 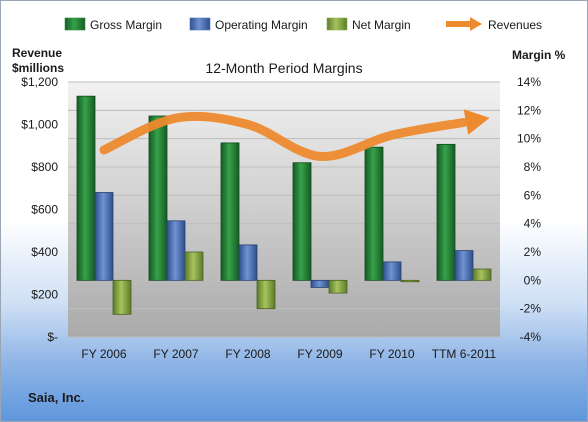 I want to click on revenue-arrow-head, so click(x=476, y=122).